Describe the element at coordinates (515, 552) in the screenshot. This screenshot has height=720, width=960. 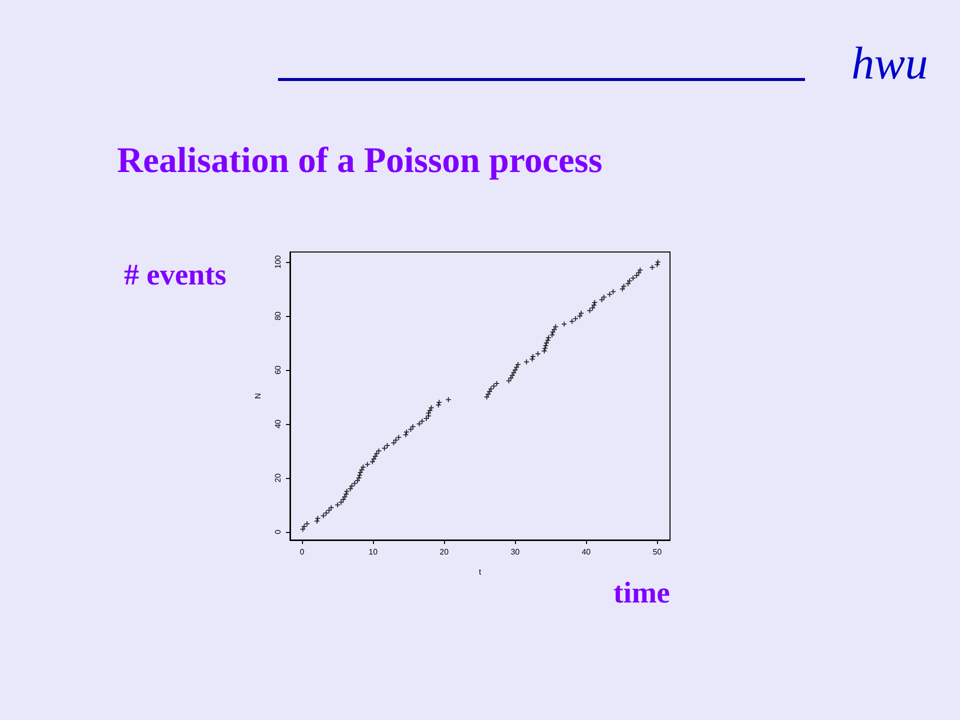
I see `x-tick-label: 30` at that location.